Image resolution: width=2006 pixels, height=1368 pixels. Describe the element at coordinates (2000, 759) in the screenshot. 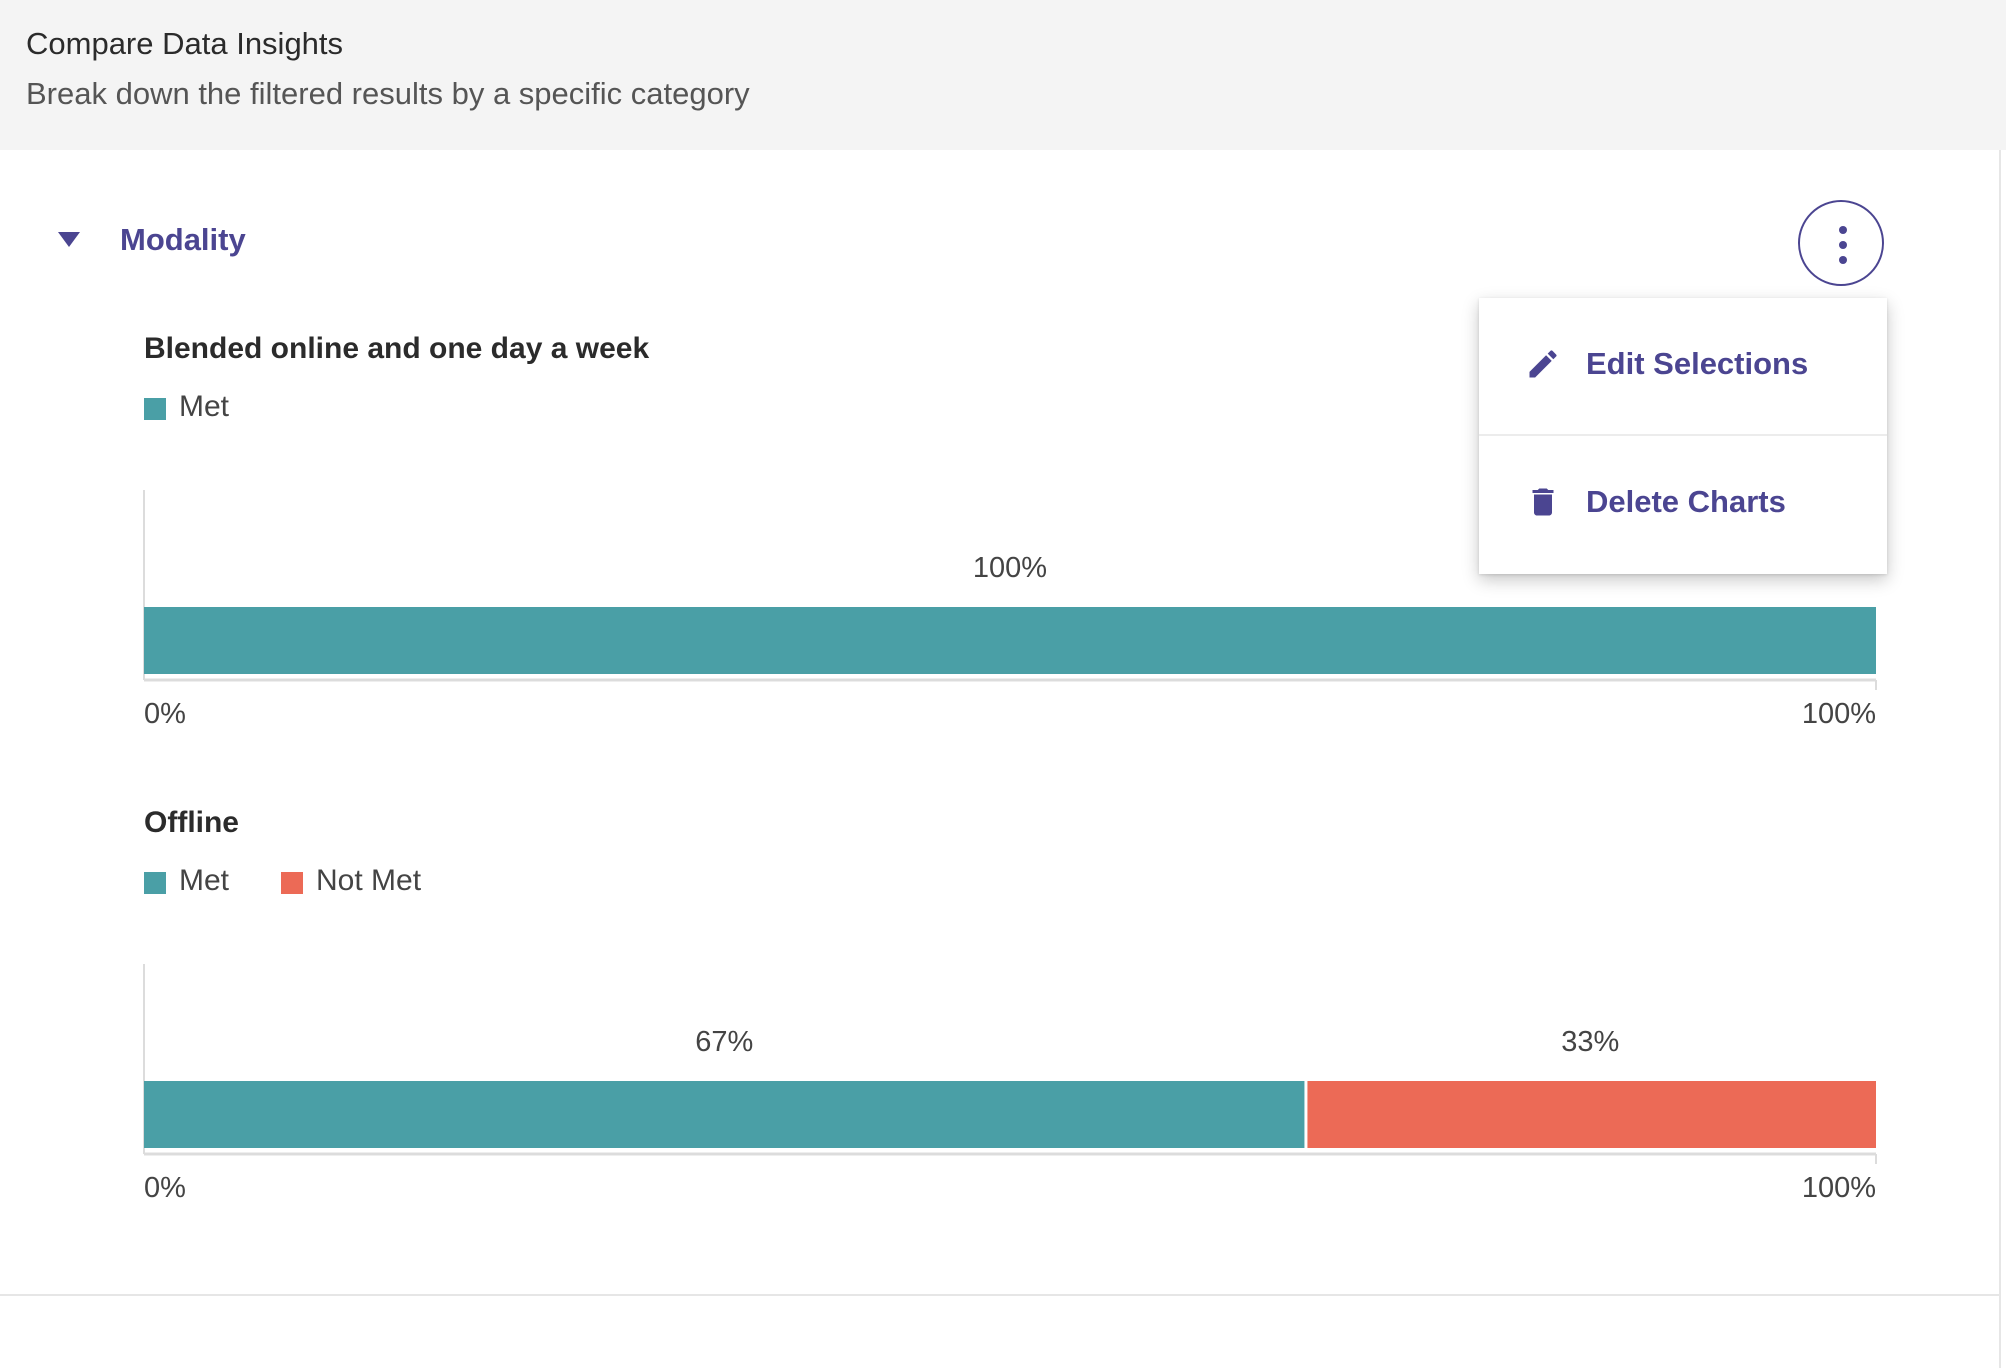

I see `panel-border` at that location.